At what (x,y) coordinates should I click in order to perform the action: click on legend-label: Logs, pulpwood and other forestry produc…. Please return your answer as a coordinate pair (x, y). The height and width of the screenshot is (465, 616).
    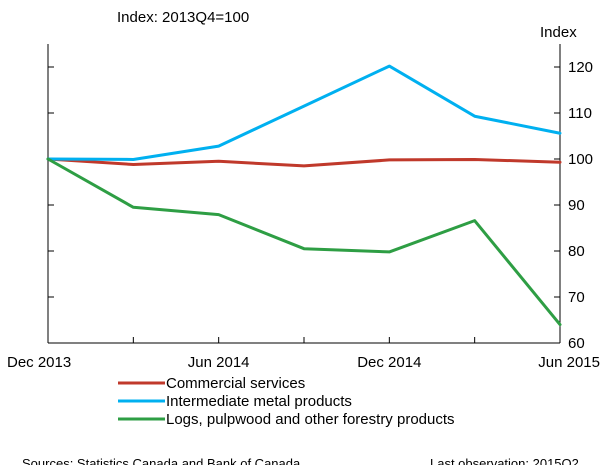
    Looking at the image, I should click on (310, 419).